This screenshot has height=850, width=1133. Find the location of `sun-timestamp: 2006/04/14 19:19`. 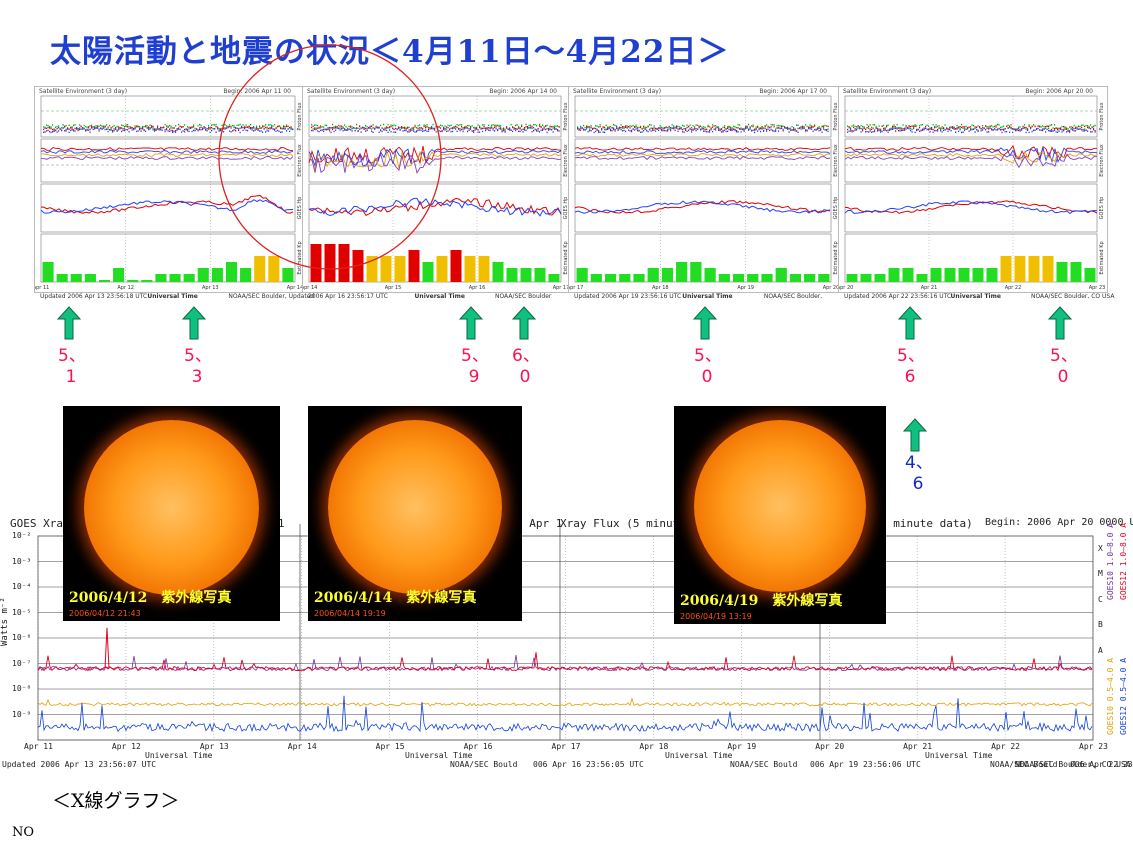

sun-timestamp: 2006/04/14 19:19 is located at coordinates (350, 613).